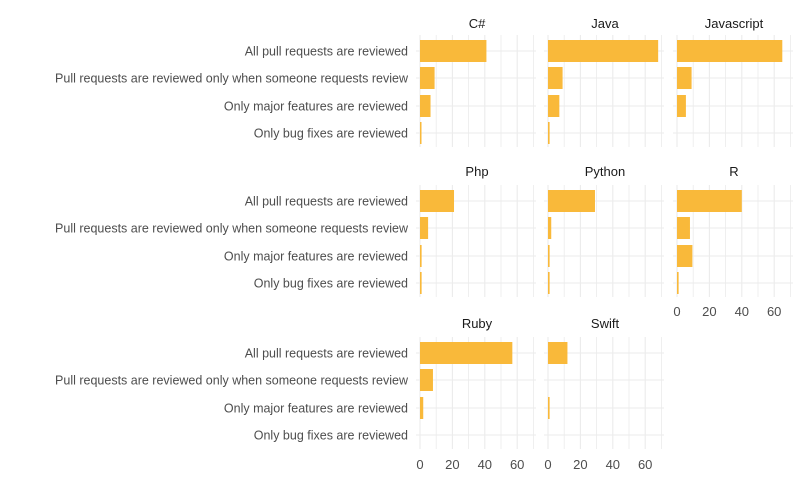 The height and width of the screenshot is (494, 800). I want to click on panel-title-python: Python, so click(605, 171).